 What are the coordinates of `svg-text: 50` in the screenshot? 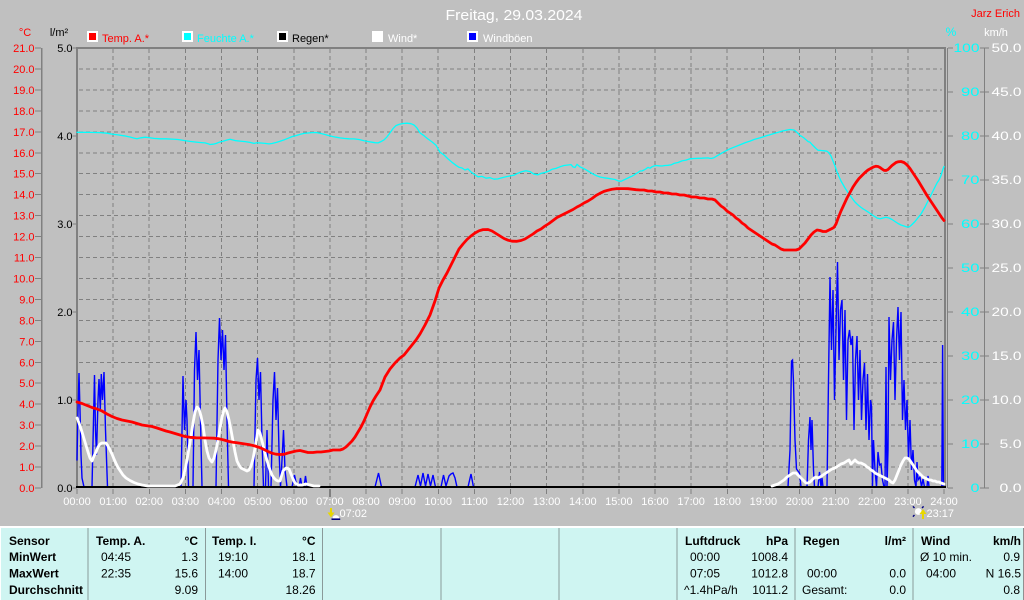 It's located at (970, 268).